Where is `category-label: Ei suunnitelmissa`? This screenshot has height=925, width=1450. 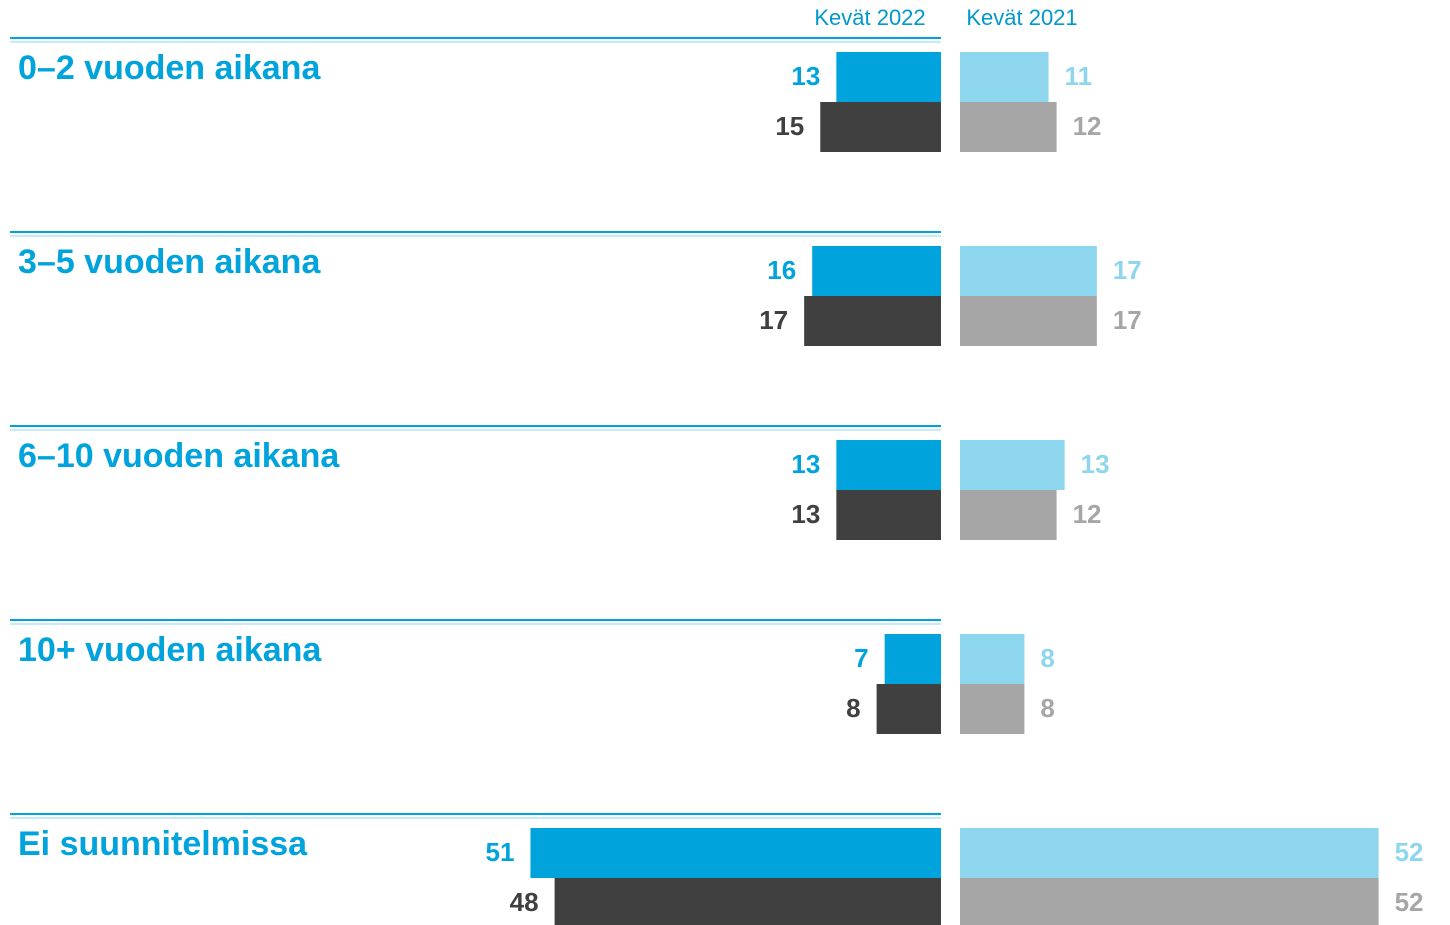 category-label: Ei suunnitelmissa is located at coordinates (163, 844).